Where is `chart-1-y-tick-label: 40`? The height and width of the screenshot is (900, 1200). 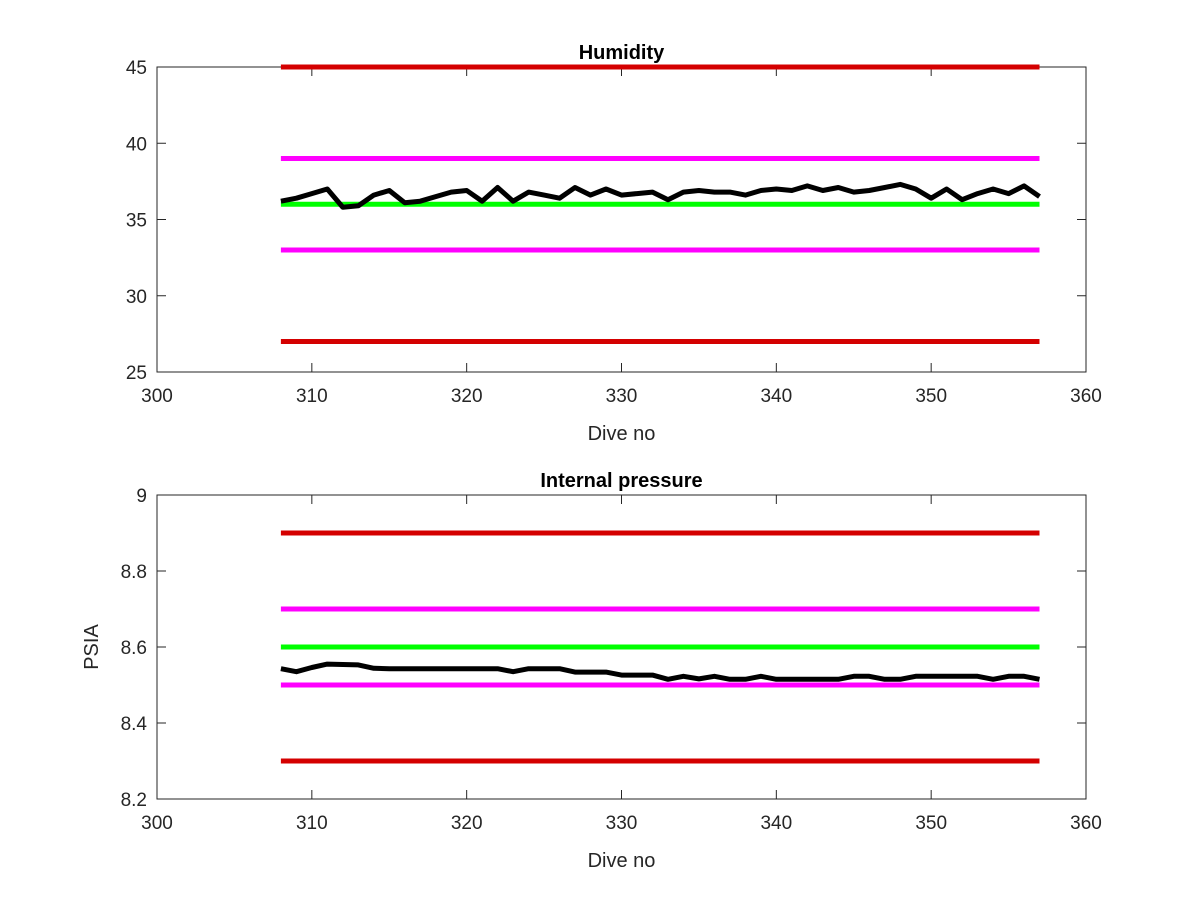 chart-1-y-tick-label: 40 is located at coordinates (136, 144).